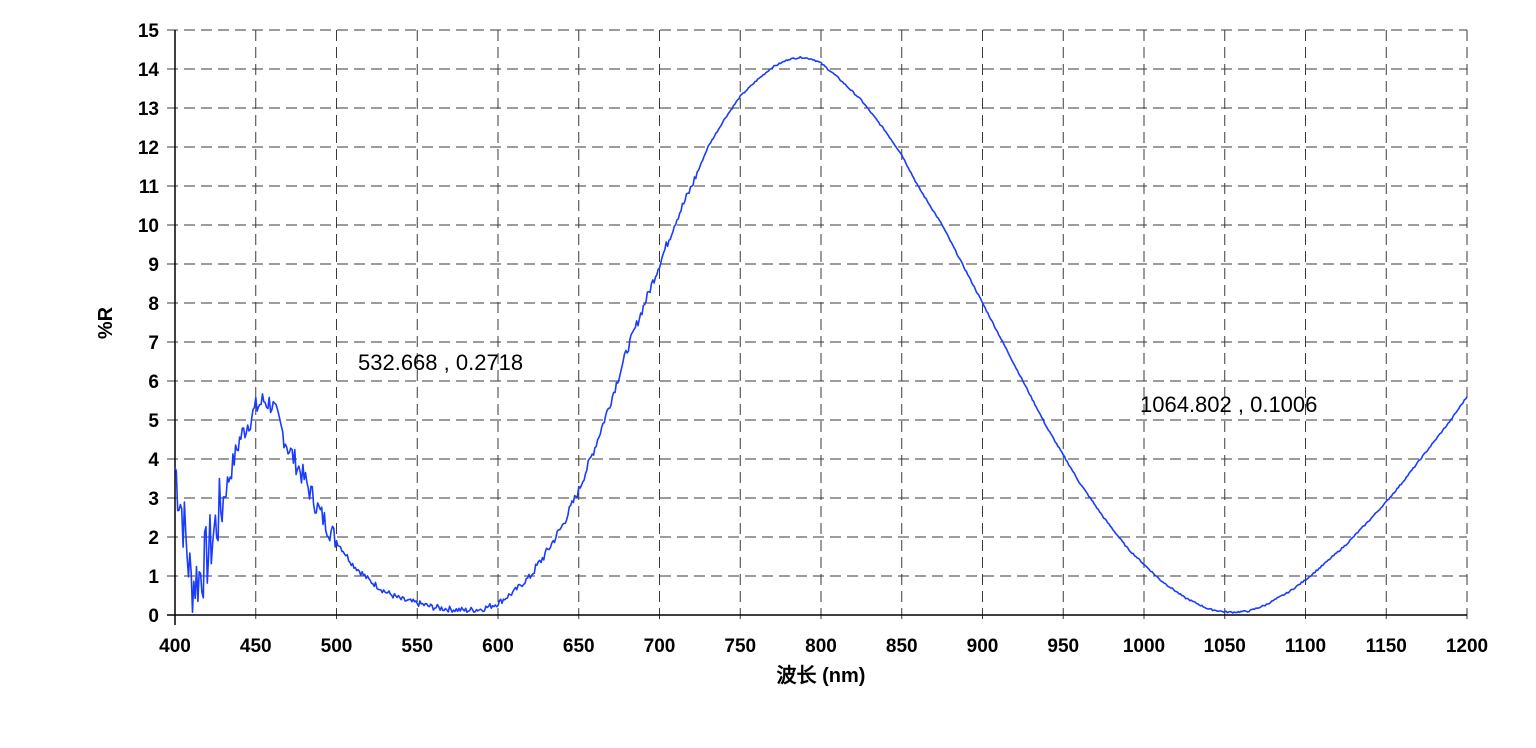 The width and height of the screenshot is (1536, 748). I want to click on y-tick-label: 14, so click(149, 70).